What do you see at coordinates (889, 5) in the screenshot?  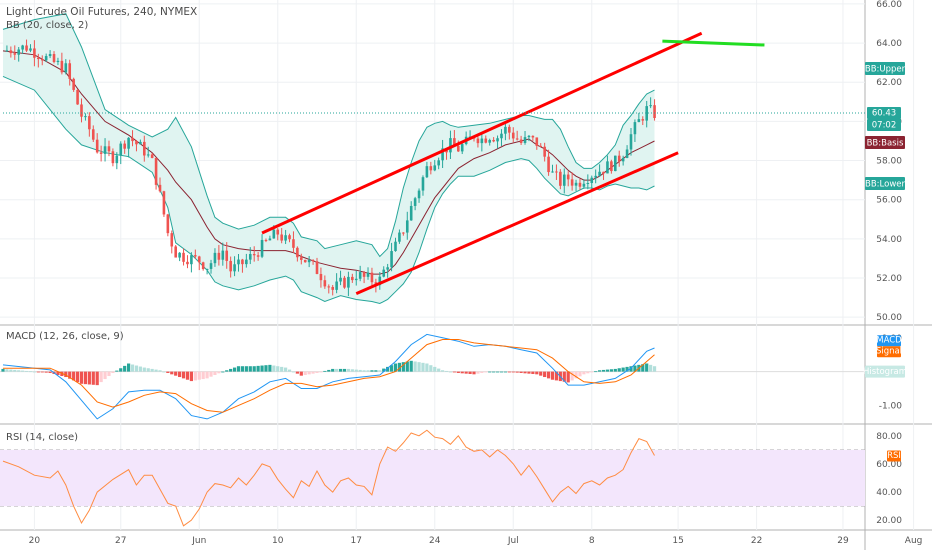 I see `price-tick-label: 66.00` at bounding box center [889, 5].